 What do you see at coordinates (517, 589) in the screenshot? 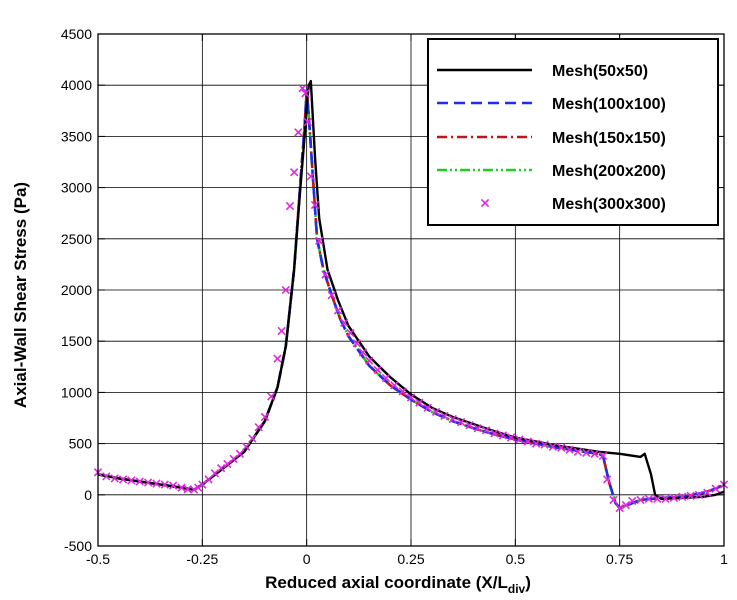
I see `x-axis-title-subscript: div` at bounding box center [517, 589].